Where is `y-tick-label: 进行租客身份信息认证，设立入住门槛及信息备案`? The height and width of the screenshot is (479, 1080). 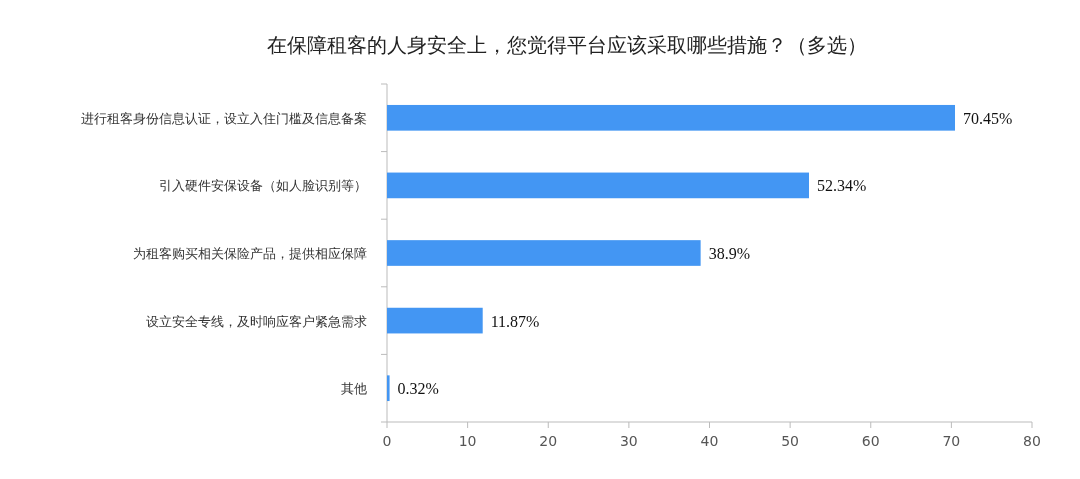 y-tick-label: 进行租客身份信息认证，设立入住门槛及信息备案 is located at coordinates (224, 118).